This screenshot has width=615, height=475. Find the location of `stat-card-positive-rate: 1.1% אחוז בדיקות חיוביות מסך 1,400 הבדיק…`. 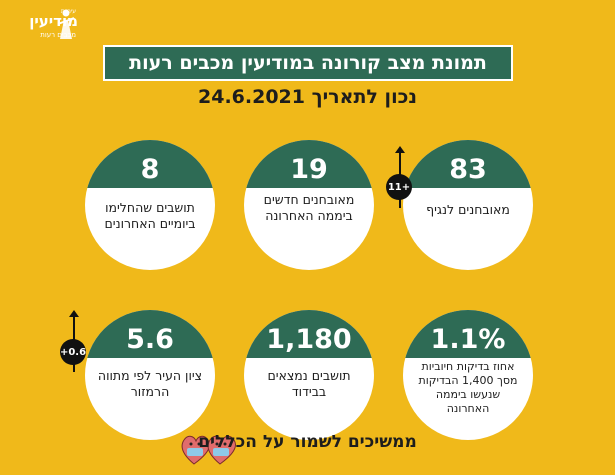

stat-card-positive-rate: 1.1% אחוז בדיקות חיוביות מסך 1,400 הבדיק… is located at coordinates (468, 375).